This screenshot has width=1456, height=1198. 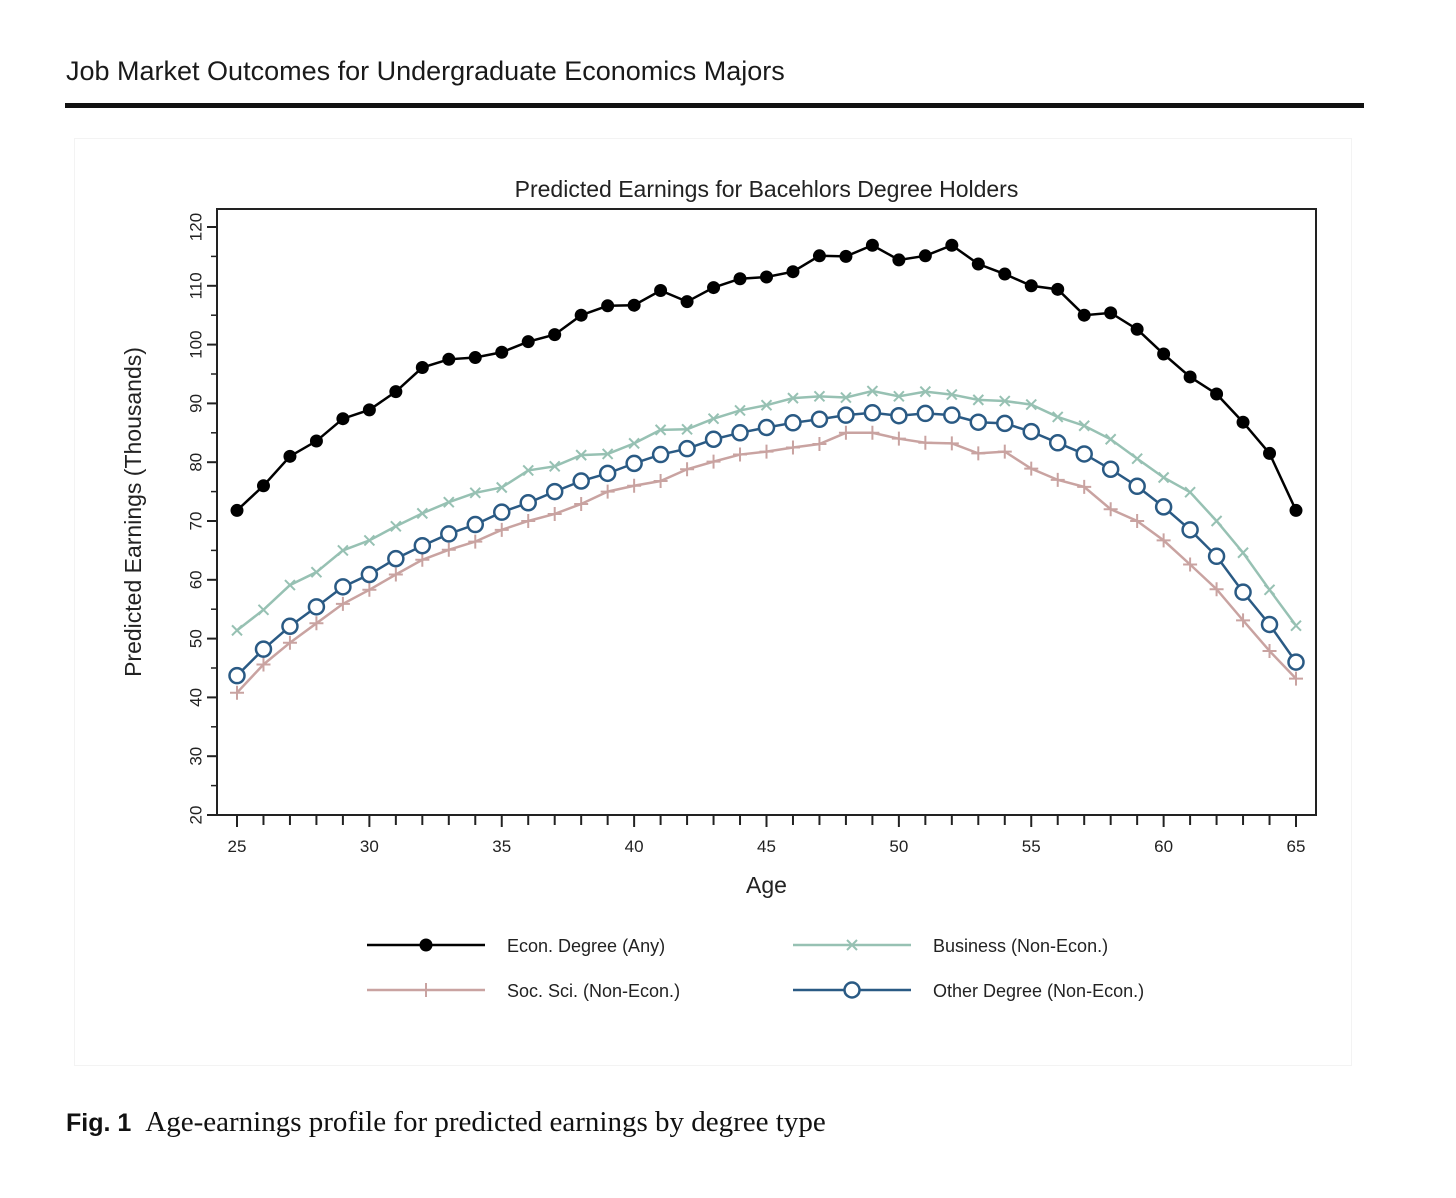 What do you see at coordinates (195, 462) in the screenshot?
I see `y-tick-label: 80` at bounding box center [195, 462].